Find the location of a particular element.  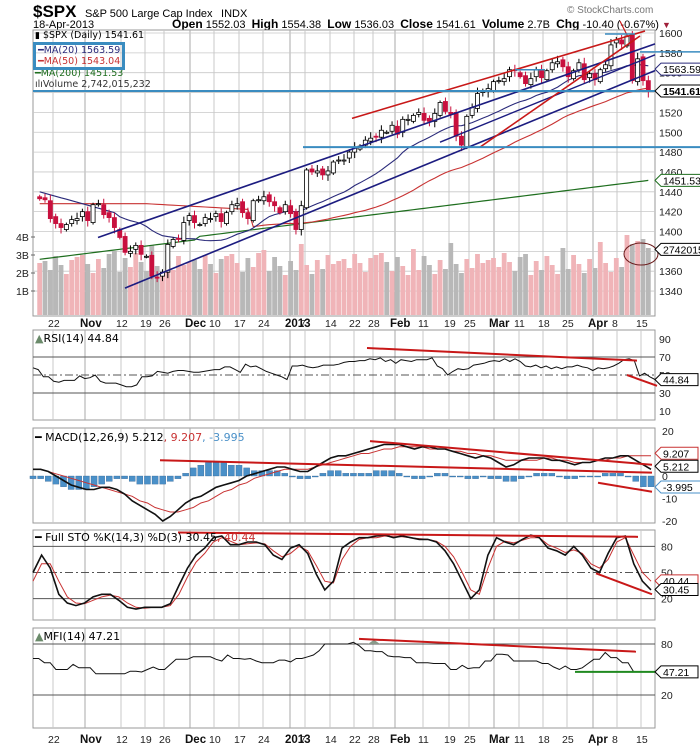

volume-value: 2.7B is located at coordinates (538, 25).